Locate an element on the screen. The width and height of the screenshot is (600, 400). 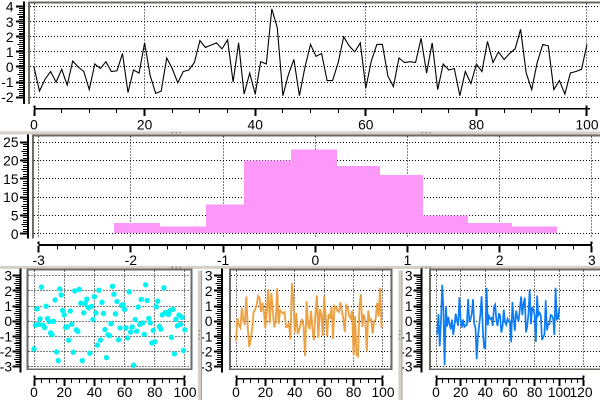
svg-text: 15 is located at coordinates (11, 179).